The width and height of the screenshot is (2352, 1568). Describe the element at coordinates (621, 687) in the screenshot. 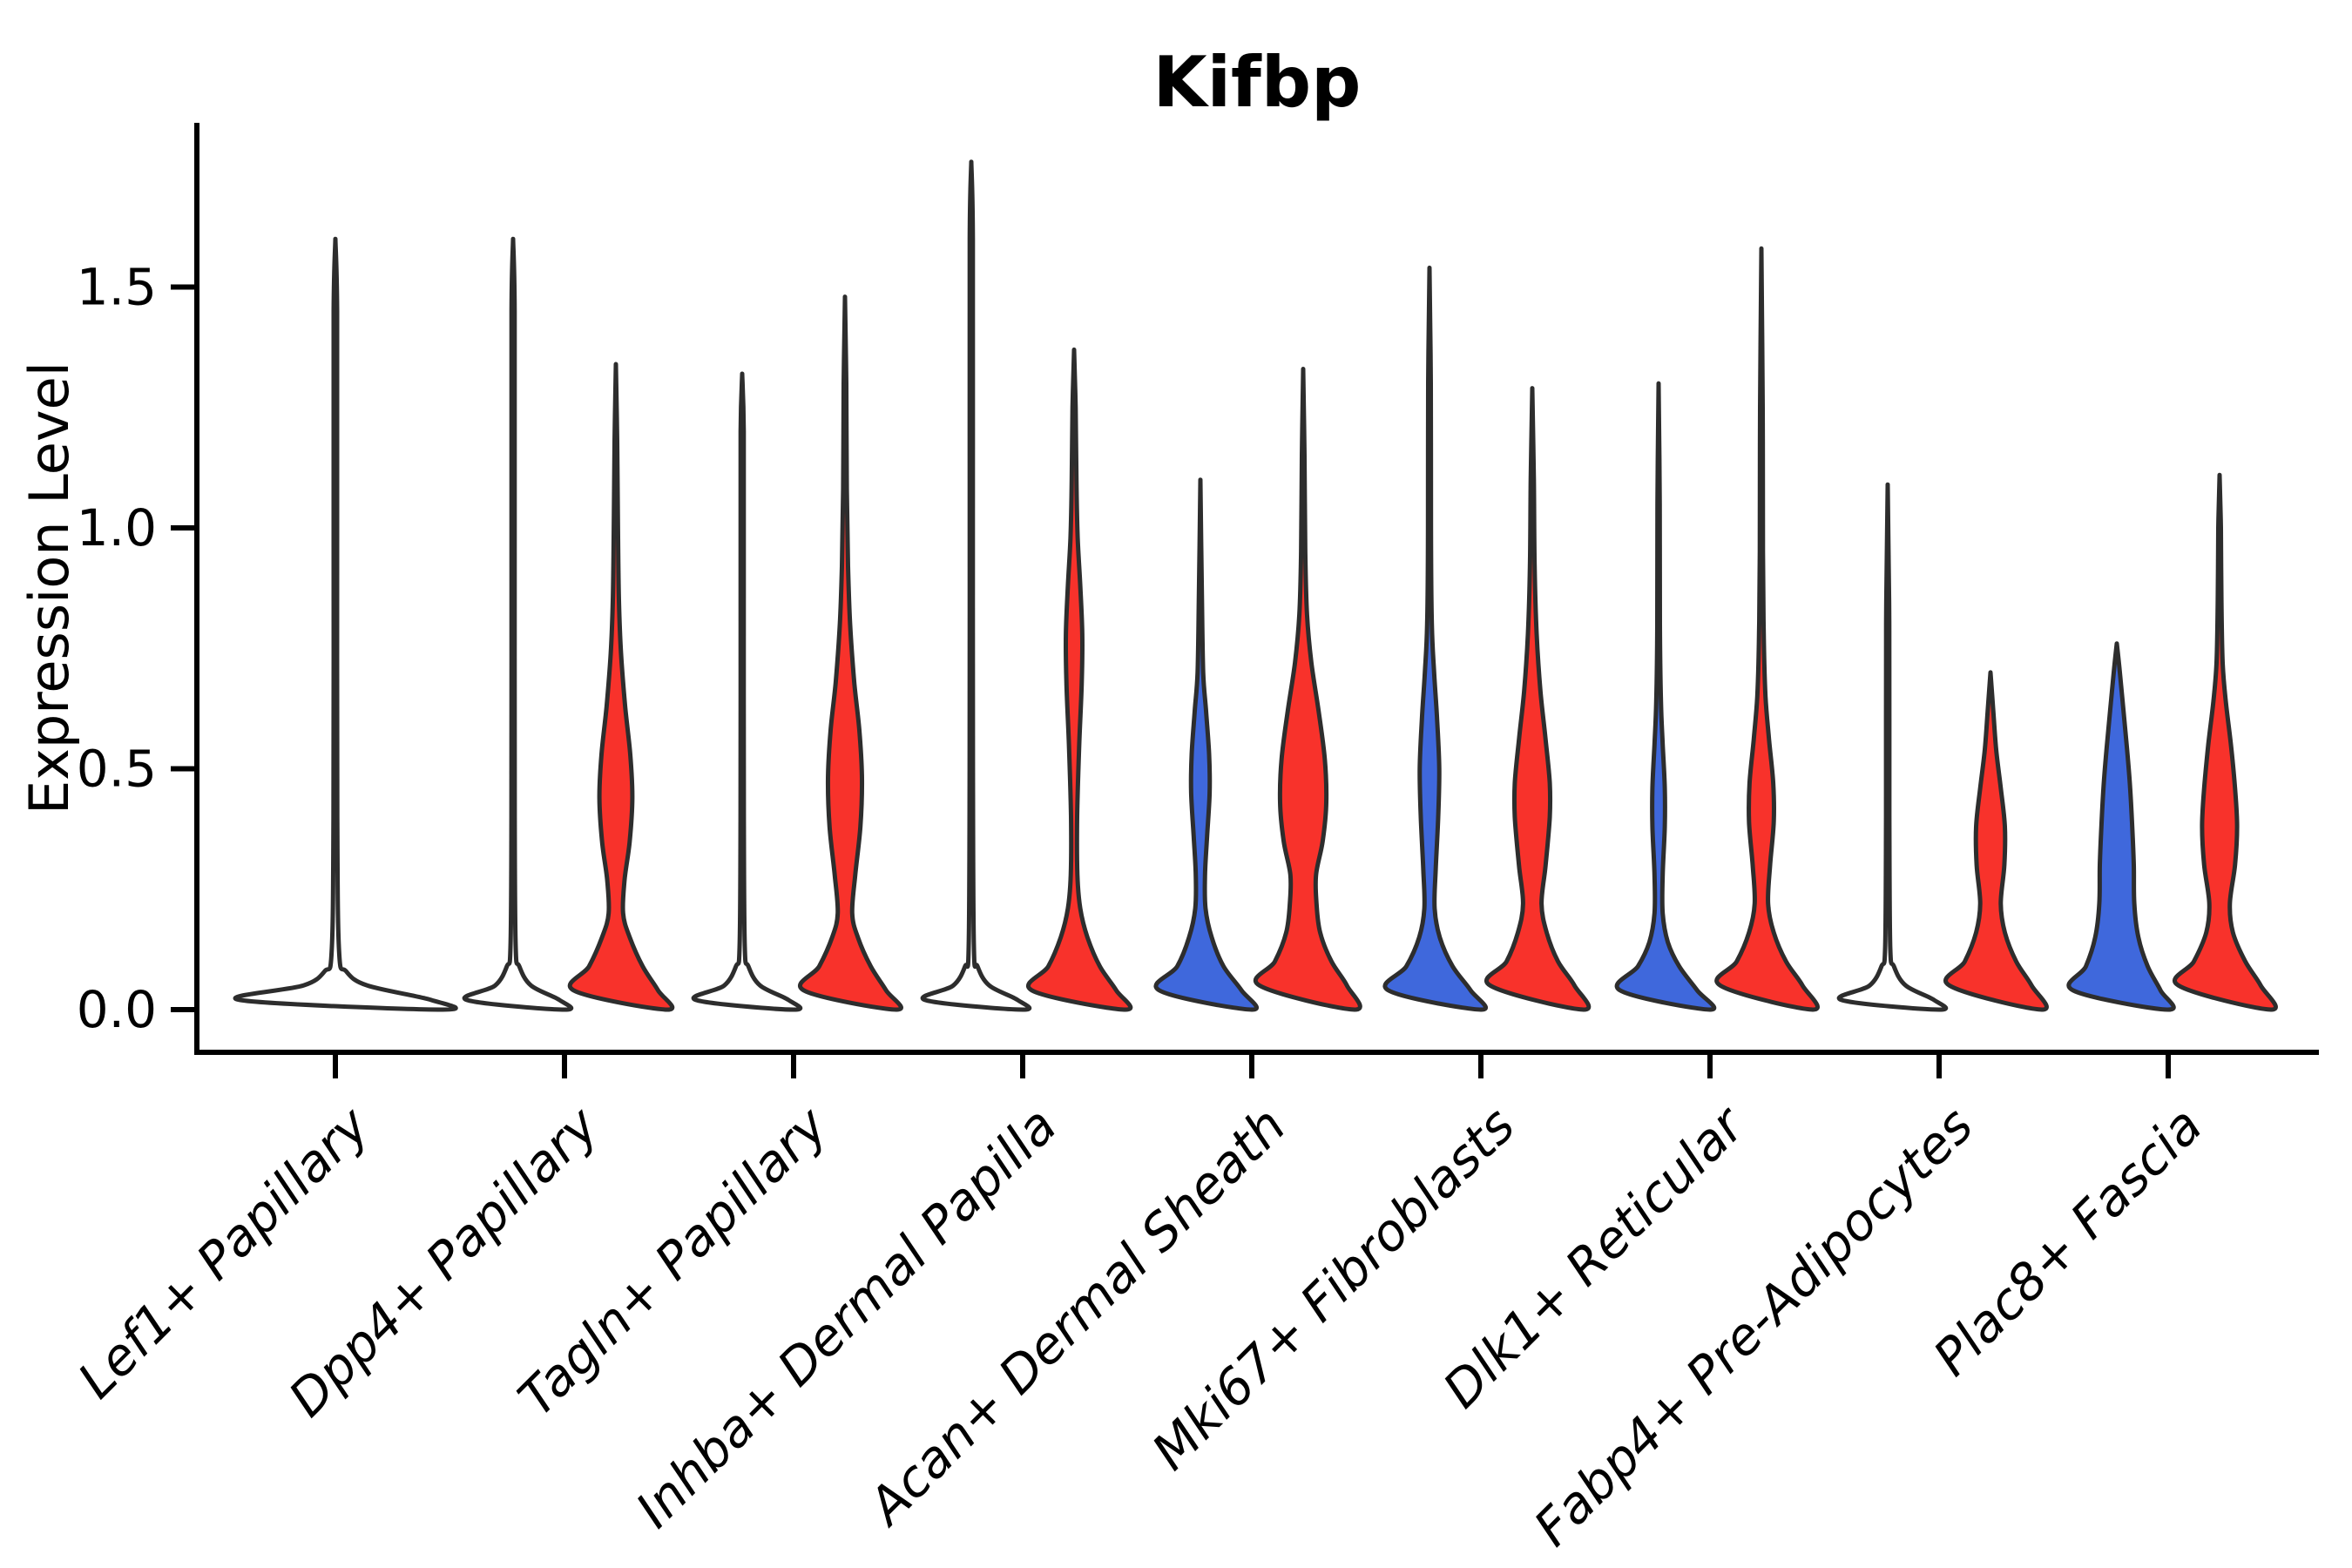

I see `violin-dpp4-papillary-right` at that location.